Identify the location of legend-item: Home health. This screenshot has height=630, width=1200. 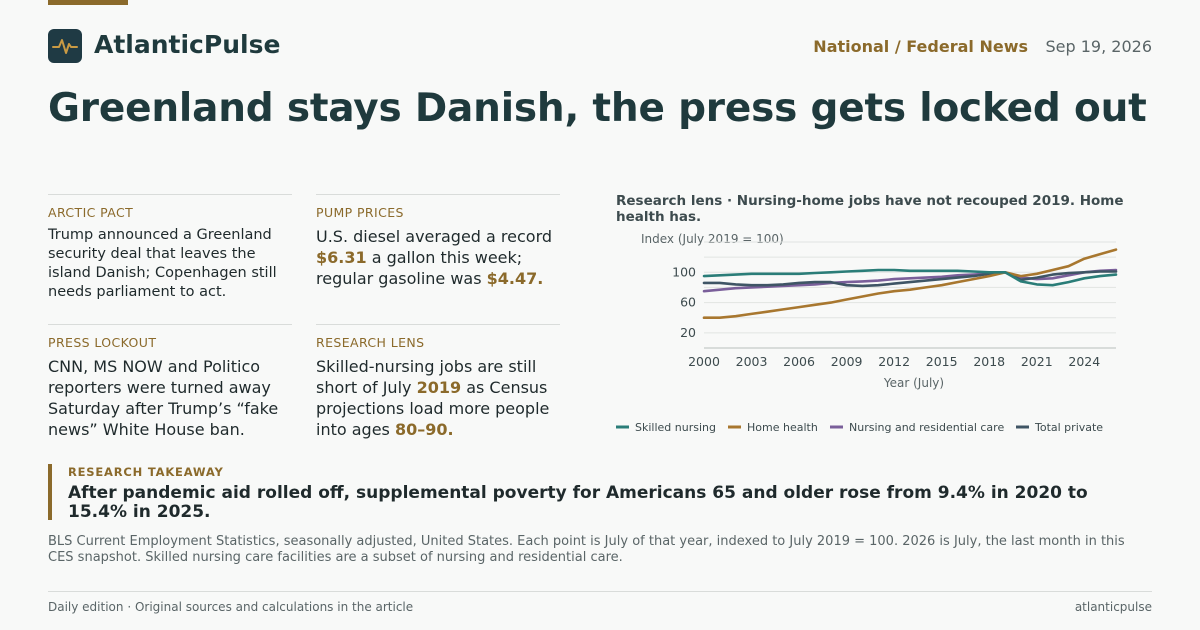
(782, 427).